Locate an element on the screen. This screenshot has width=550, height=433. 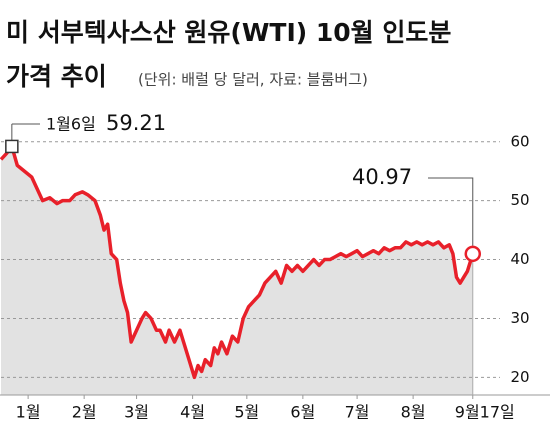
chart-title: 미 서부텍사스산 원유(WTI) 10월 인도분 is located at coordinates (228, 32).